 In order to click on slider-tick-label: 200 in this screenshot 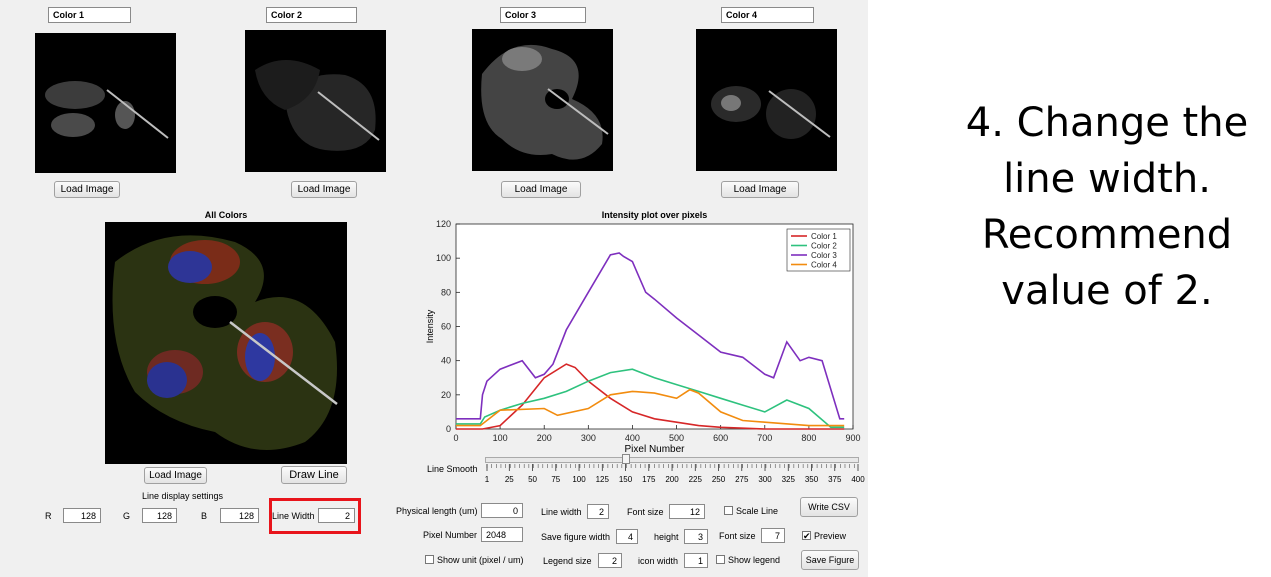, I will do `click(672, 479)`.